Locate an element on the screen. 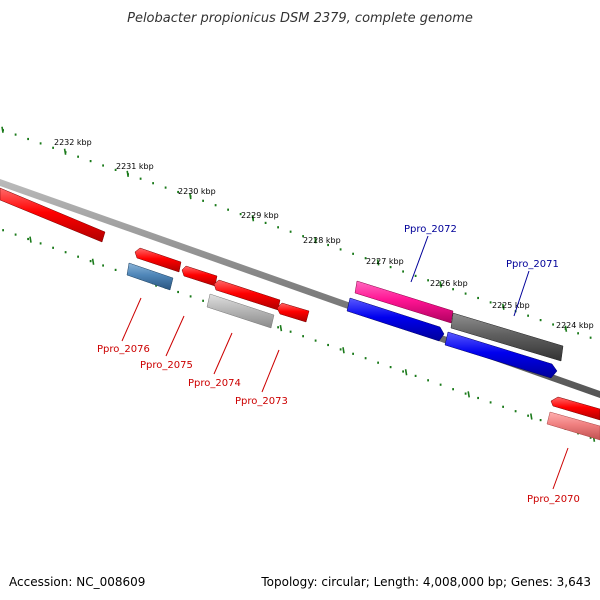 The image size is (600, 600). scale-label-2230: 2230 kbp is located at coordinates (197, 191).